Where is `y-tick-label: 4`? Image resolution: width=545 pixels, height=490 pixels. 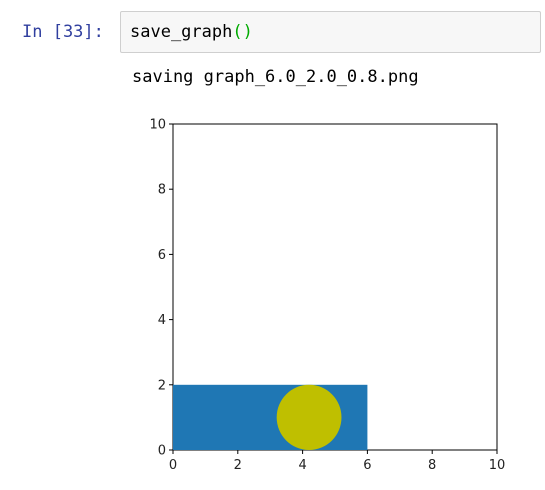
y-tick-label: 4 is located at coordinates (162, 320).